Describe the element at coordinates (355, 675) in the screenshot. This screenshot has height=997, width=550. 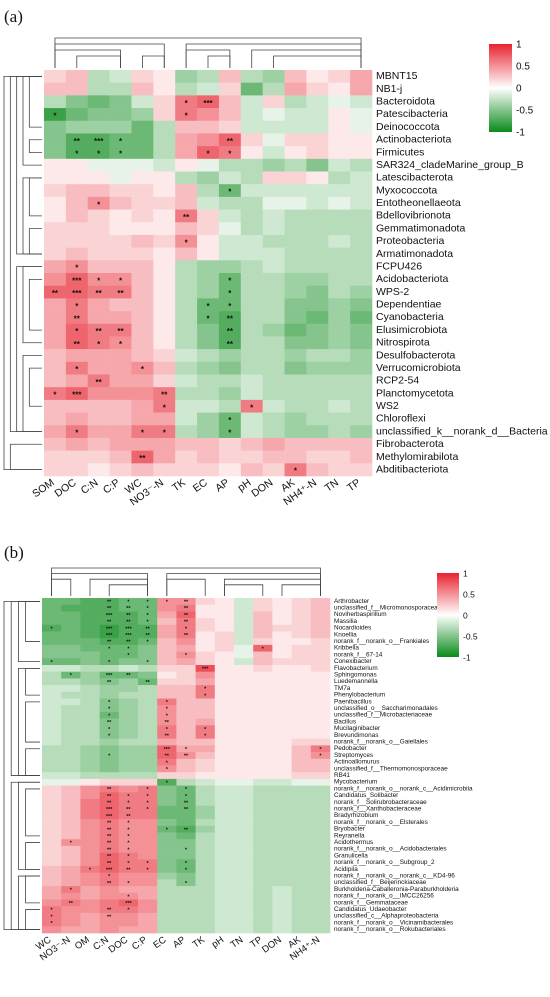
I see `row-label: Sphingomonas` at that location.